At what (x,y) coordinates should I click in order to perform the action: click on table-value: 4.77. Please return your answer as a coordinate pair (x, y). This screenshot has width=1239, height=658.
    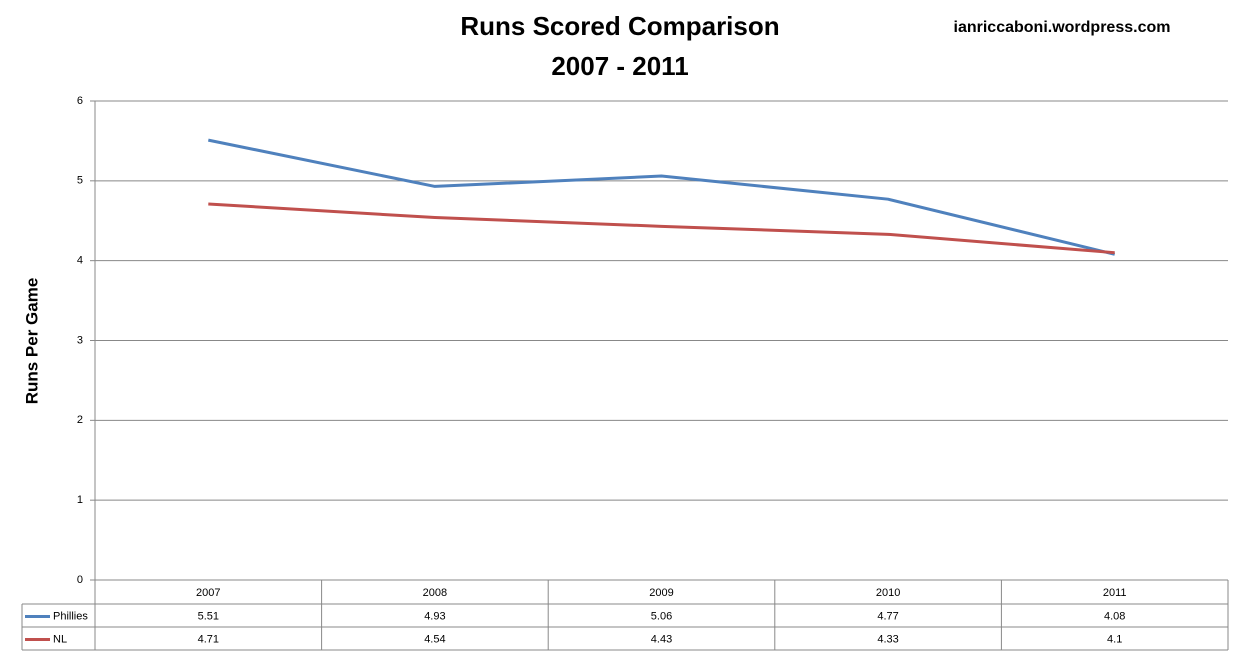
    Looking at the image, I should click on (887, 616).